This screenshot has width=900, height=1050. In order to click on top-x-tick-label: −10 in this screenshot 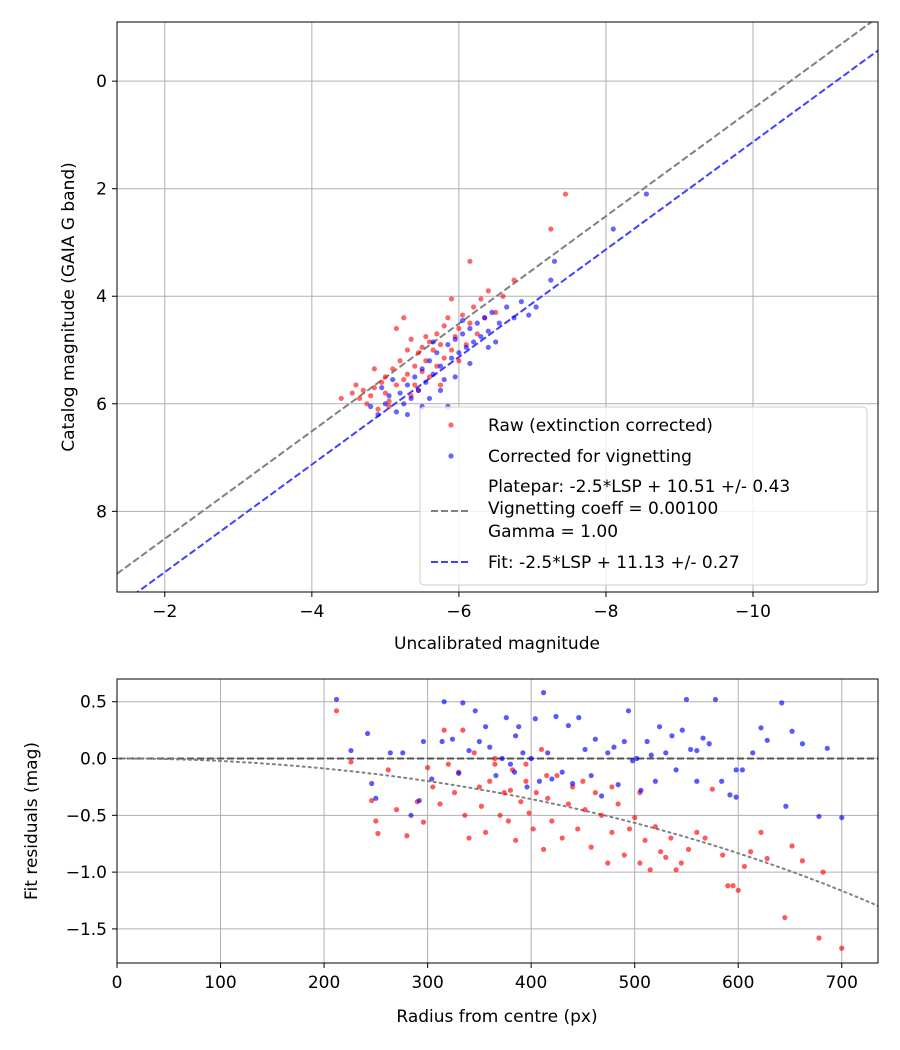, I will do `click(753, 612)`.